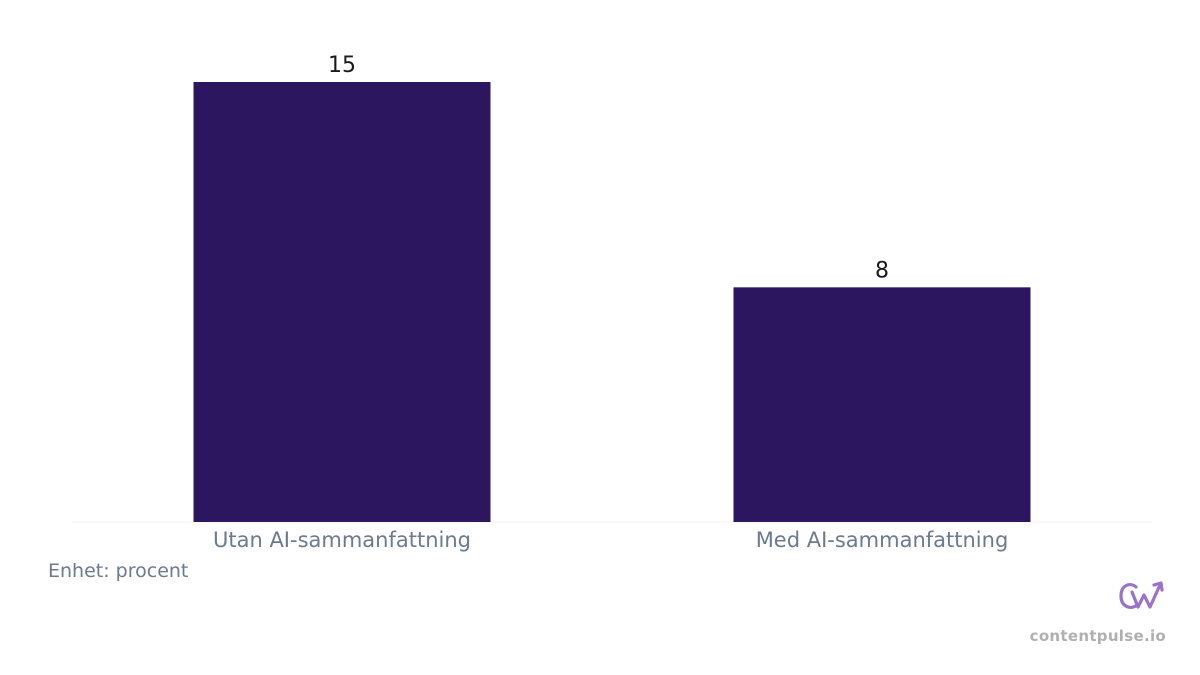 The image size is (1200, 675). I want to click on x-tick-label: Utan AI-sammanfattning, so click(342, 540).